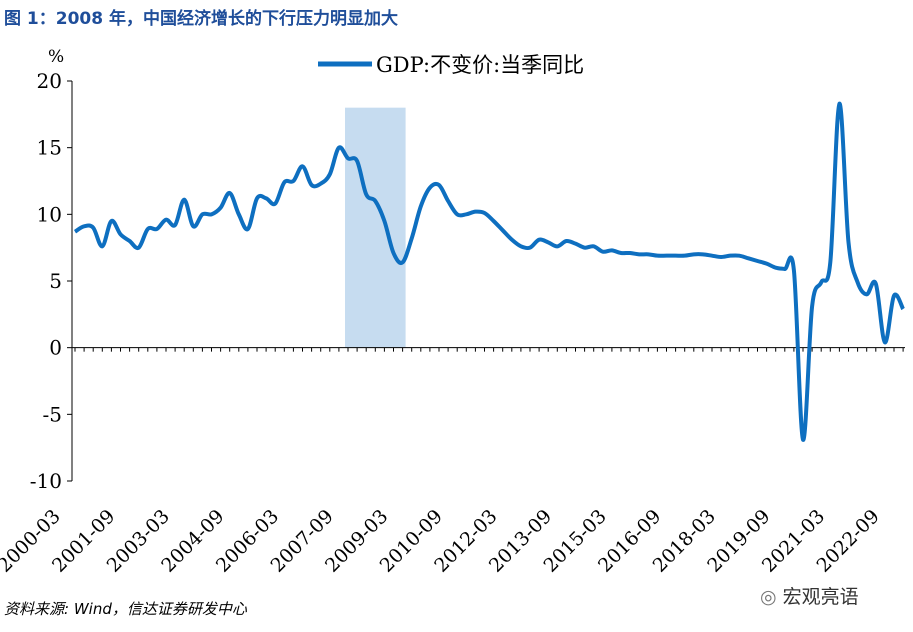  I want to click on y-tick-label: -5, so click(52, 414).